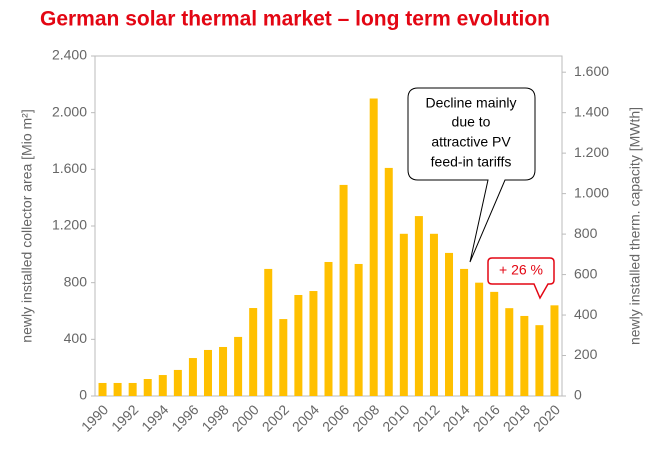 Image resolution: width=671 pixels, height=452 pixels. I want to click on annotation-line: due to, so click(471, 122).